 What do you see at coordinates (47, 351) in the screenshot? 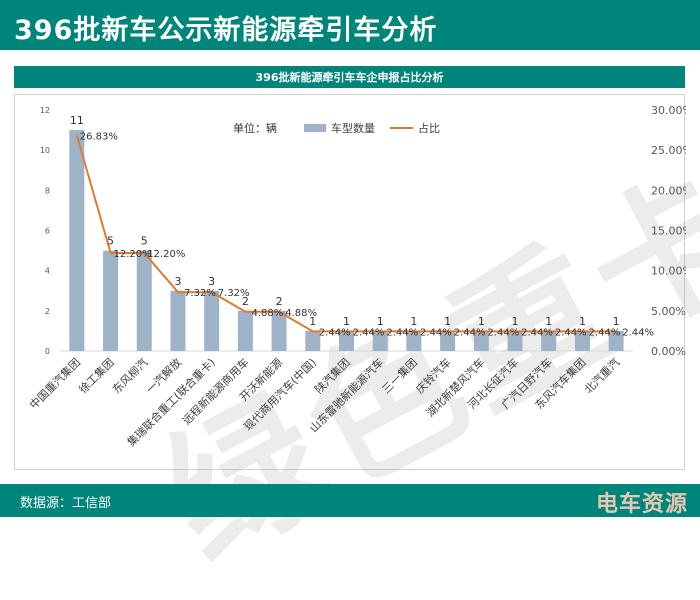
I see `y-left-tick-label: 0` at bounding box center [47, 351].